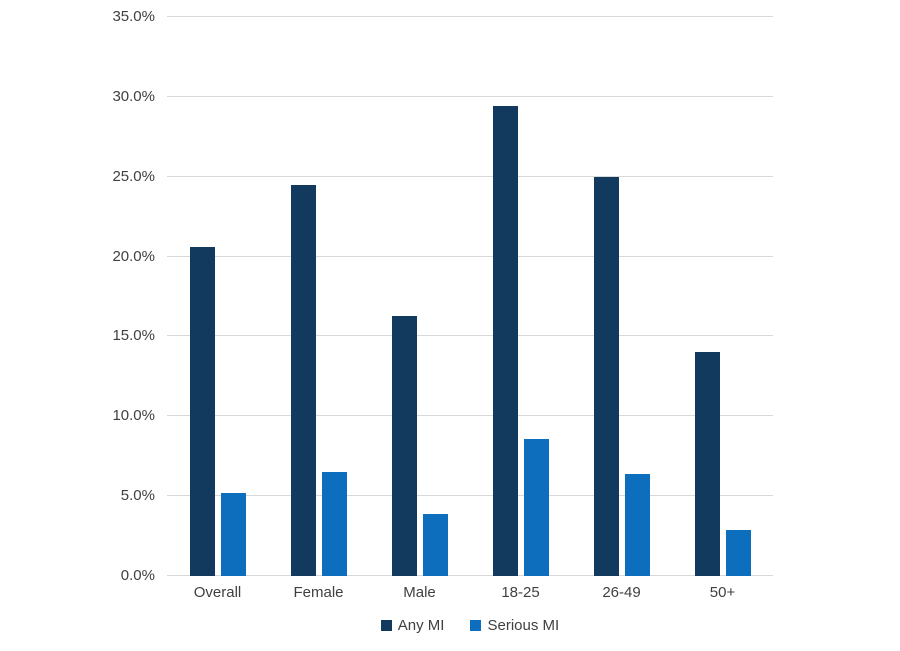  What do you see at coordinates (404, 445) in the screenshot?
I see `bar-any-mi-male` at bounding box center [404, 445].